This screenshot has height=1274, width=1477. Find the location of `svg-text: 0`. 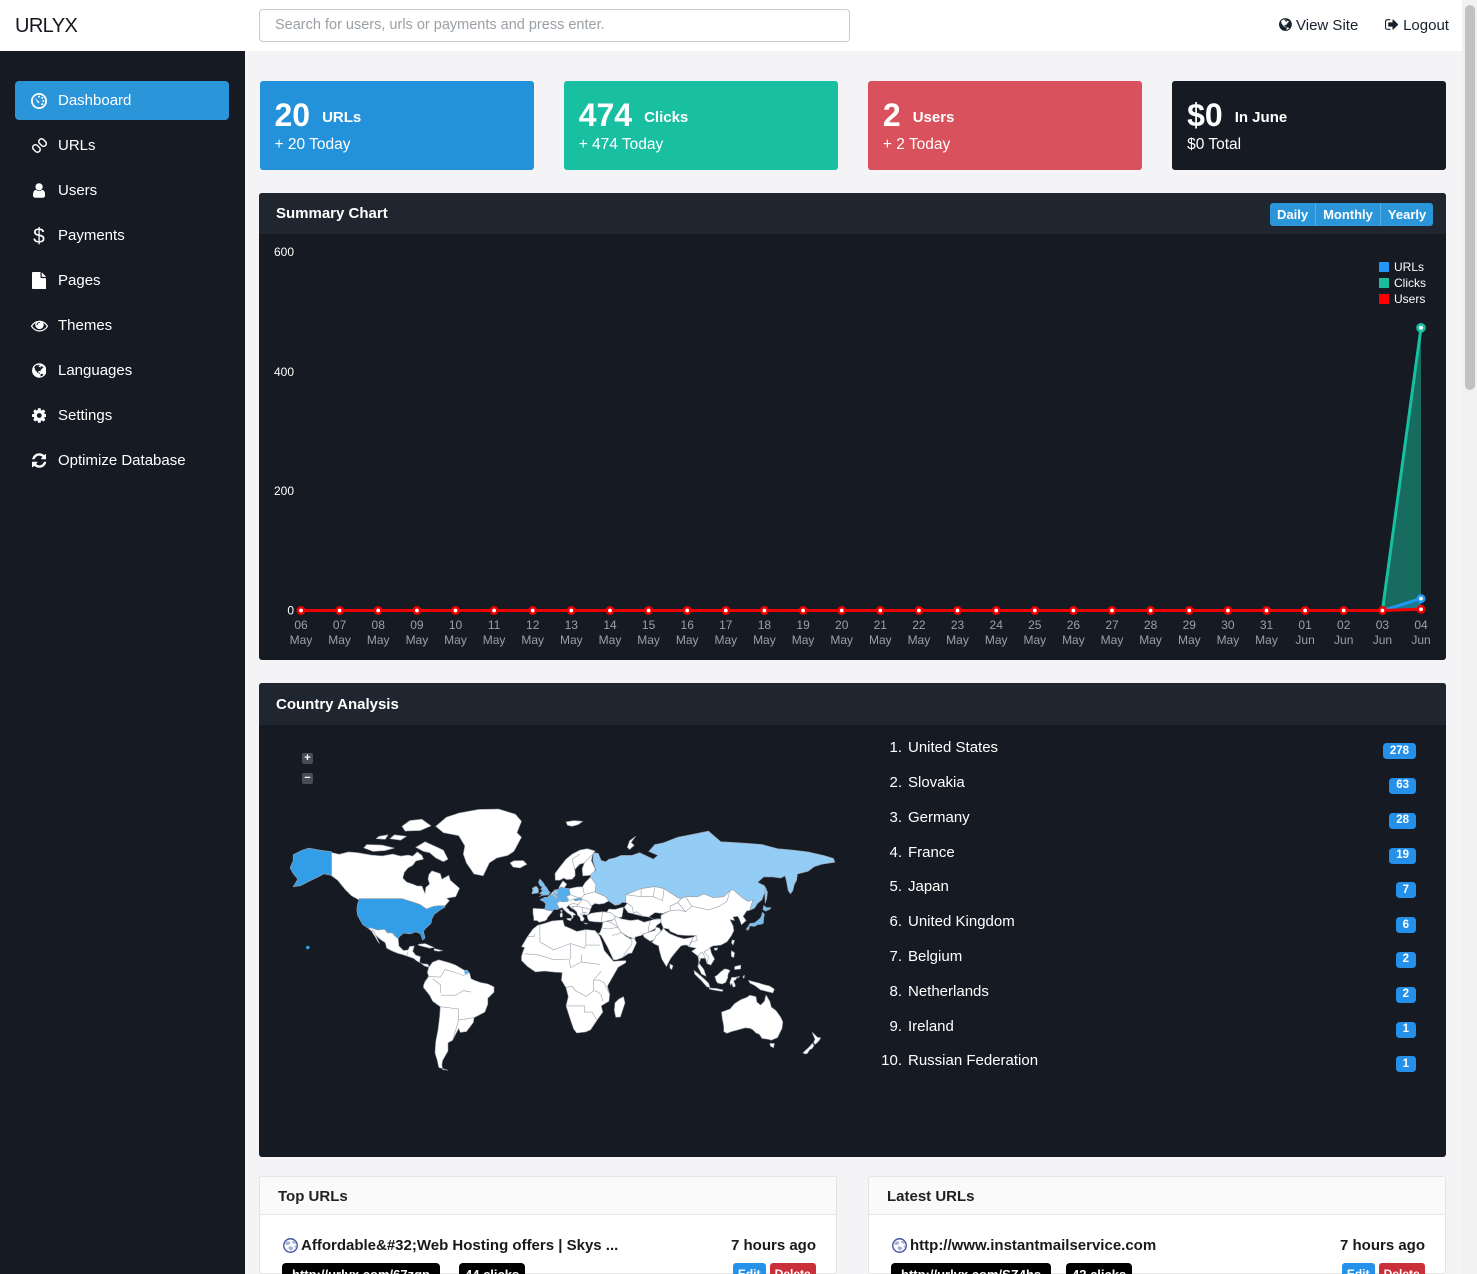

svg-text: 0 is located at coordinates (290, 611).